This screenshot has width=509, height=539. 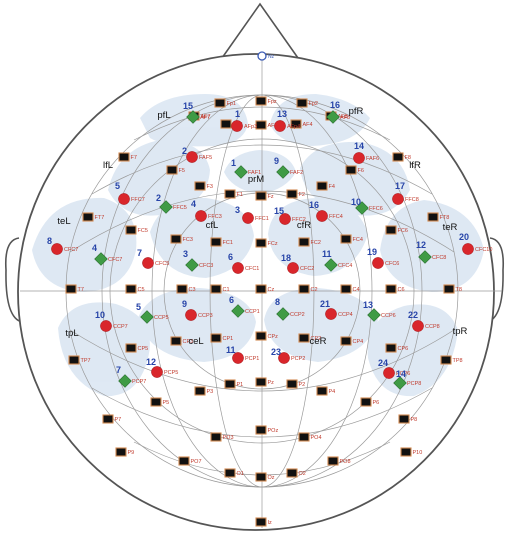 I want to click on source-label: CCP2, so click(x=297, y=315).